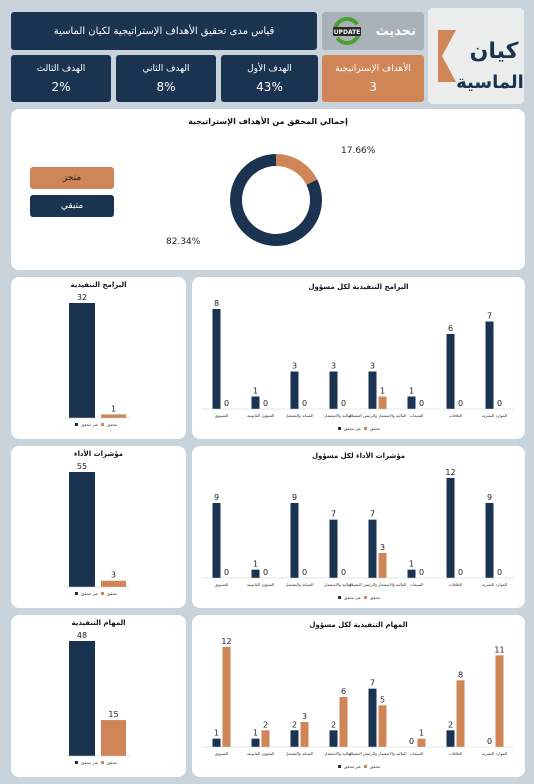  I want to click on programs-owner-value-2-1: 0, so click(421, 403).